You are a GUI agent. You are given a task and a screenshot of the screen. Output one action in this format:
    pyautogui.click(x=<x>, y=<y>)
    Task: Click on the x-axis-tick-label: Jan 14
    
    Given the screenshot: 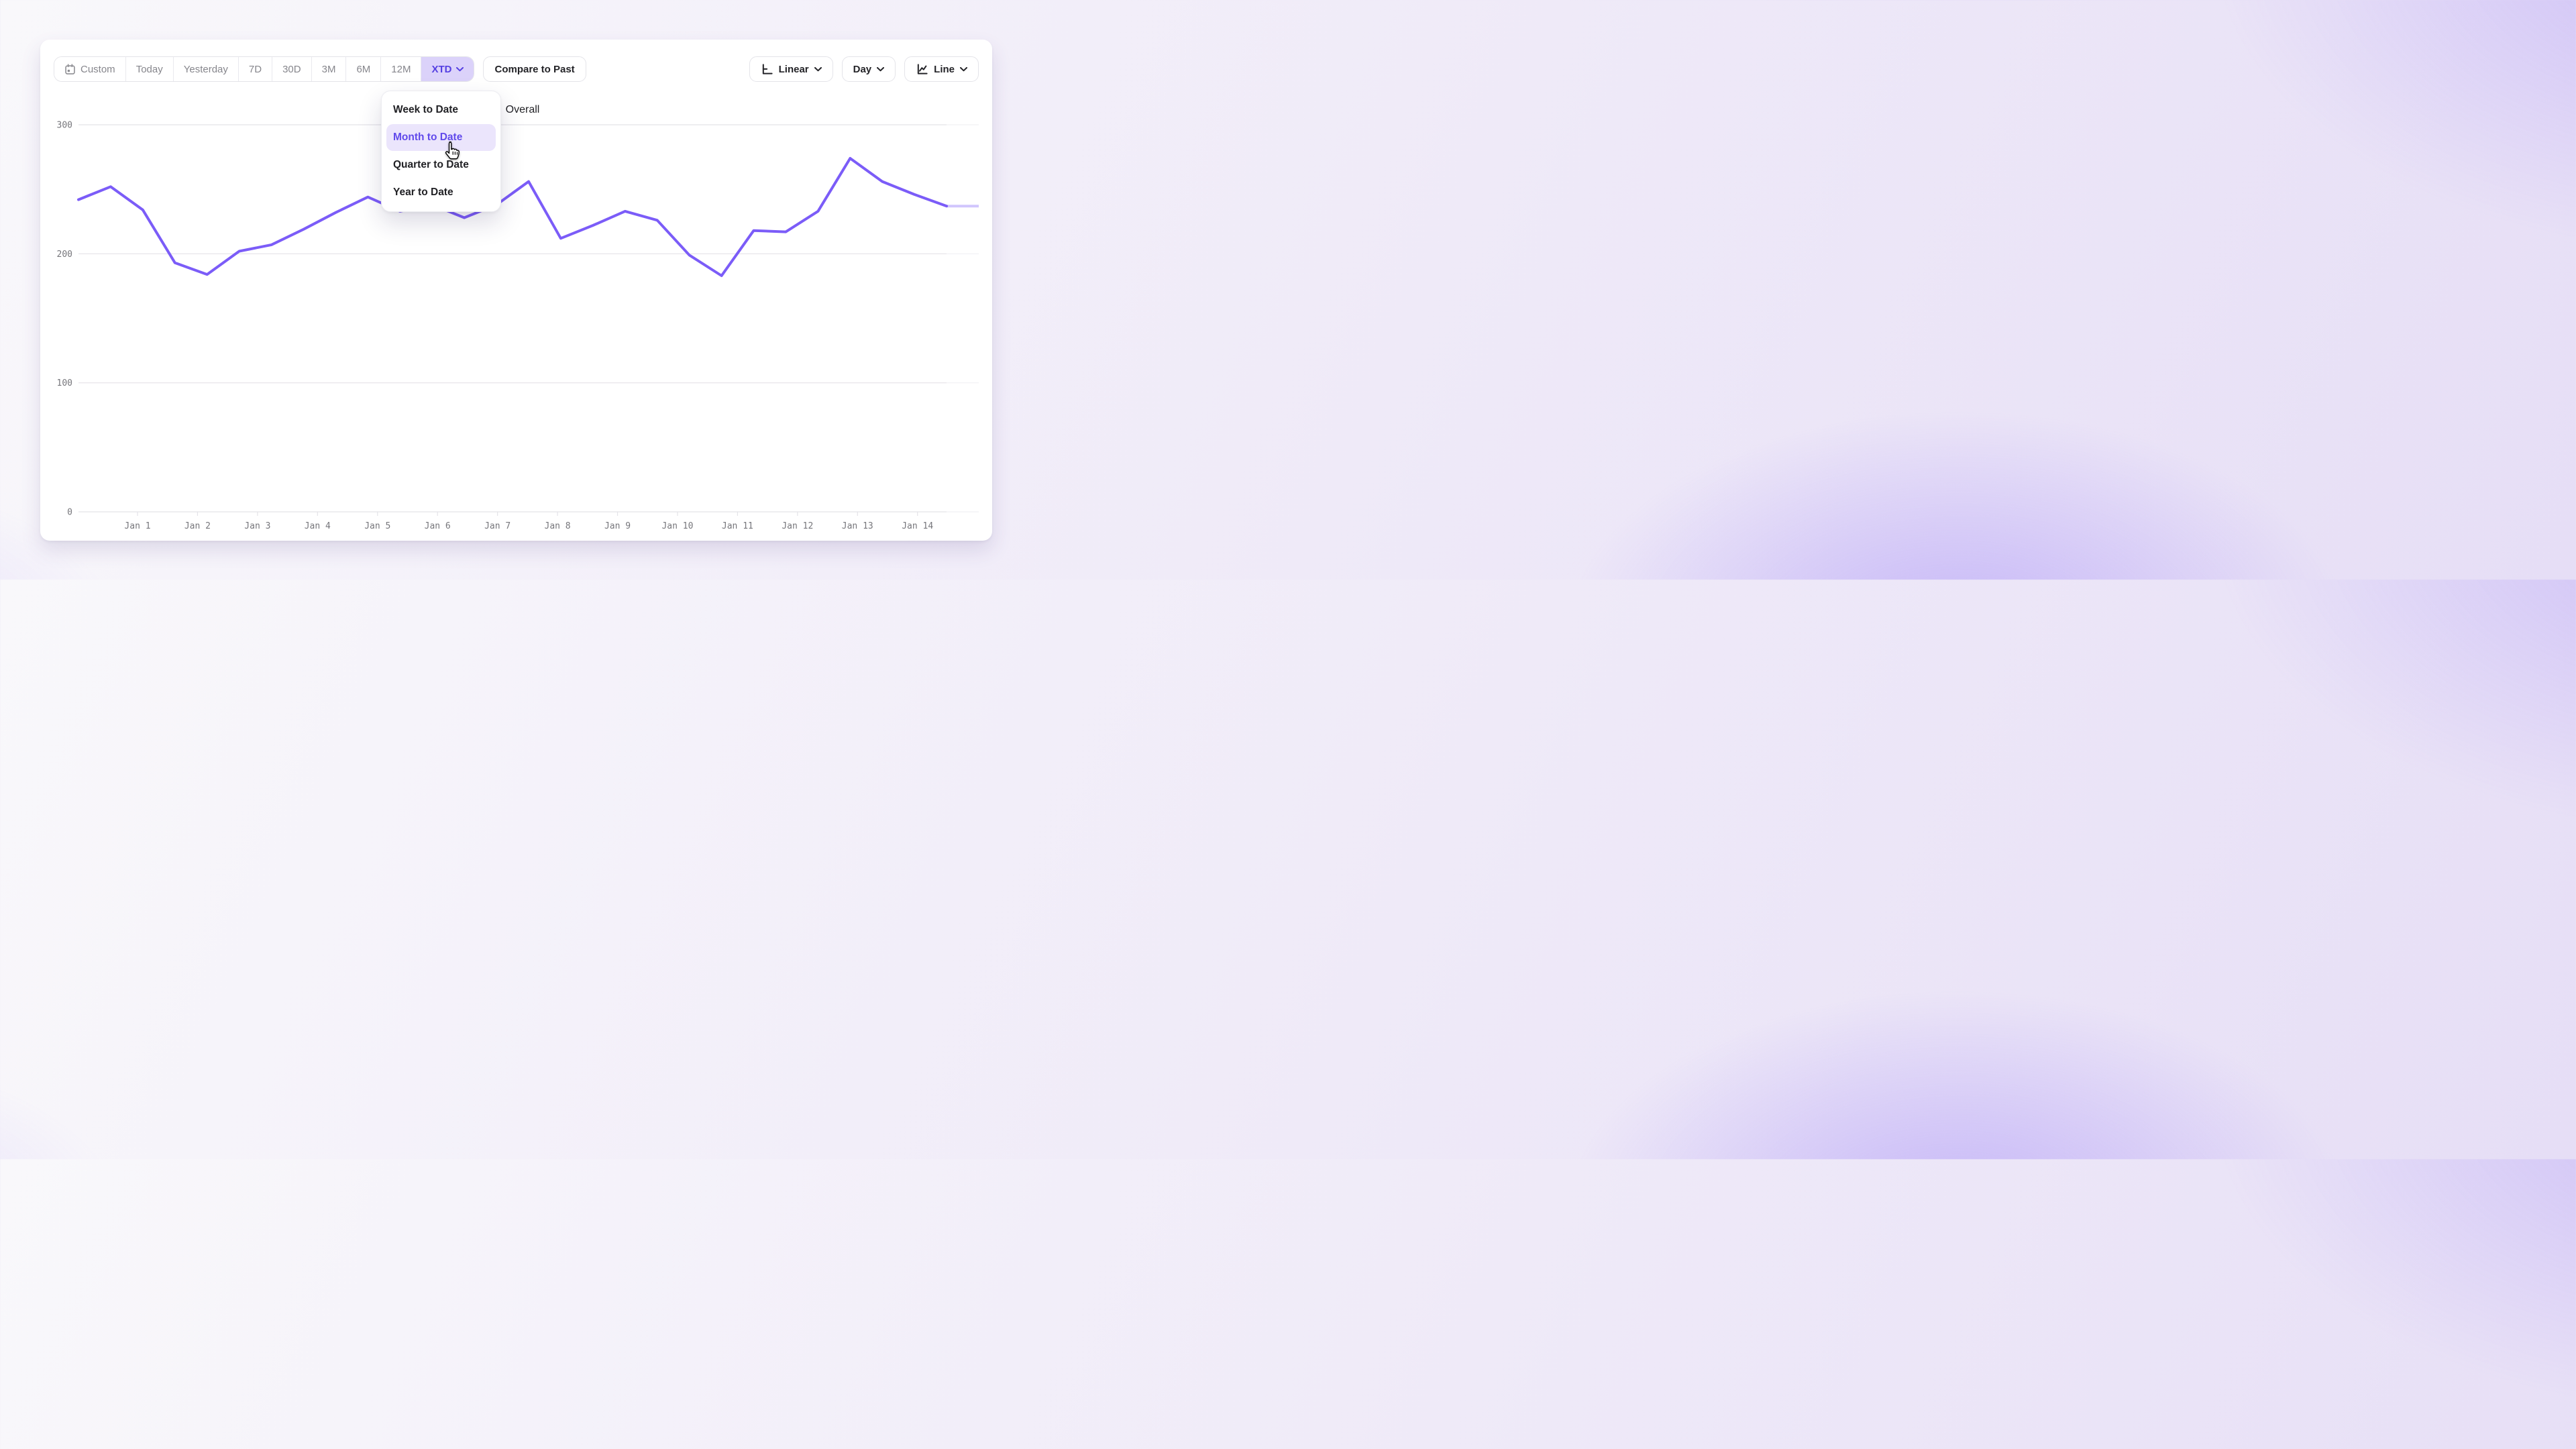 What is the action you would take?
    pyautogui.click(x=917, y=526)
    